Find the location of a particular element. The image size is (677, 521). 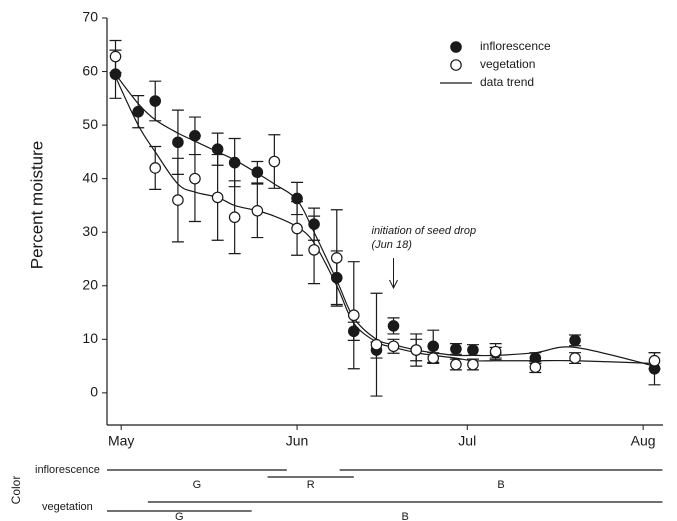

x-tick-label: Aug is located at coordinates (643, 441).